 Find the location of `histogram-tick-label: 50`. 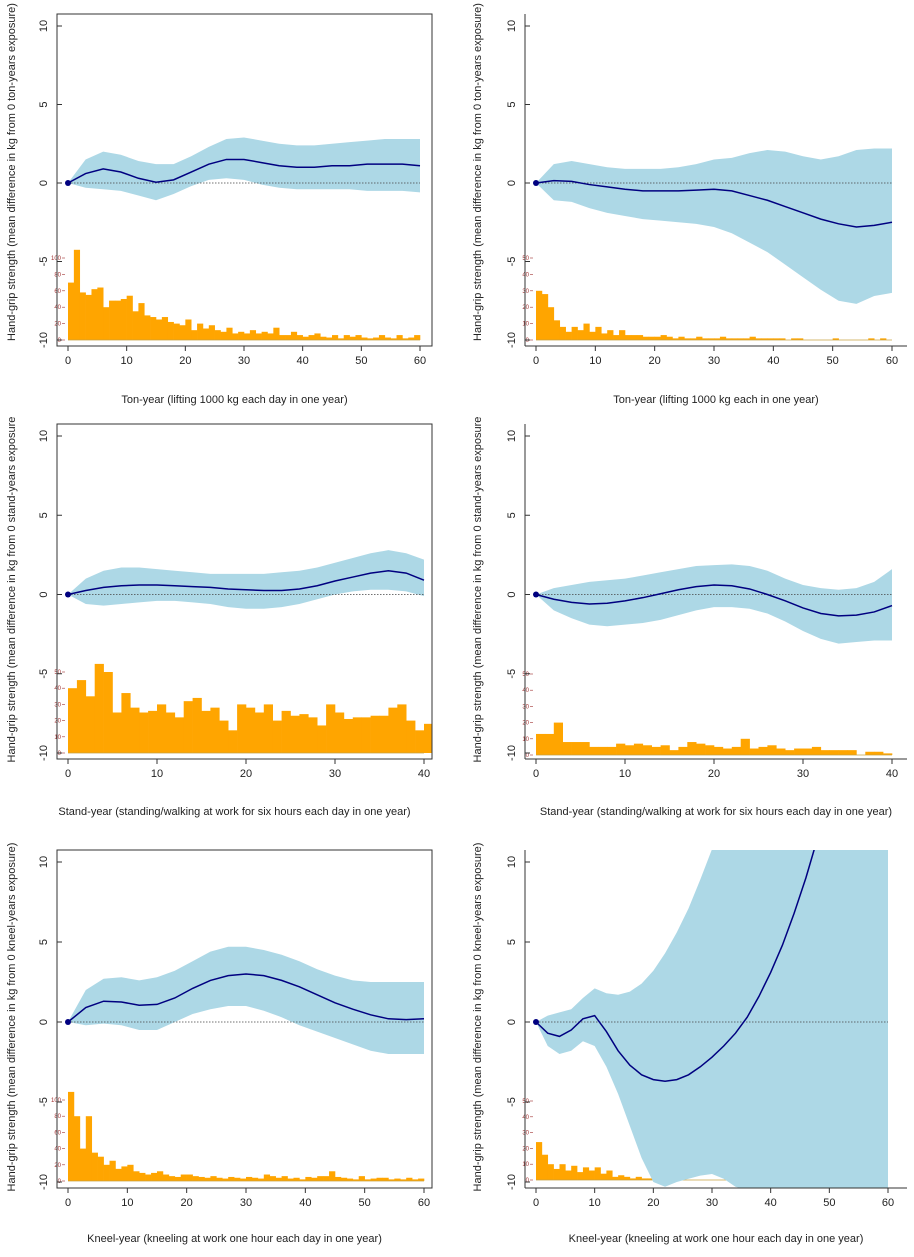

histogram-tick-label: 50 is located at coordinates (57, 673).